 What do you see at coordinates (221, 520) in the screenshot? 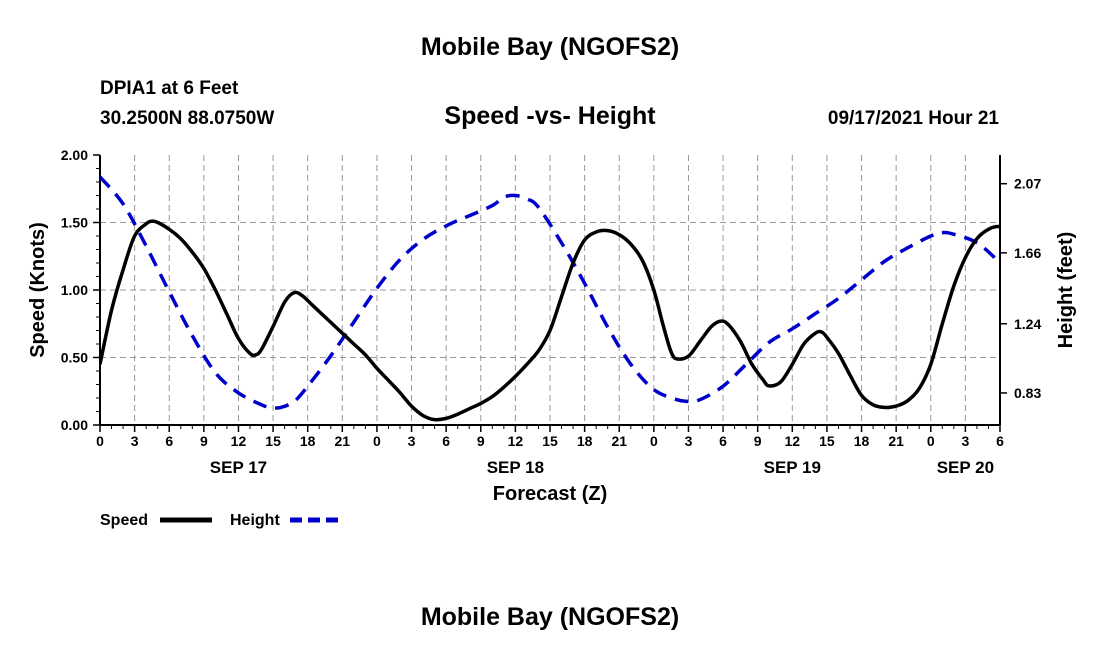
I see `legend: Speed Height` at bounding box center [221, 520].